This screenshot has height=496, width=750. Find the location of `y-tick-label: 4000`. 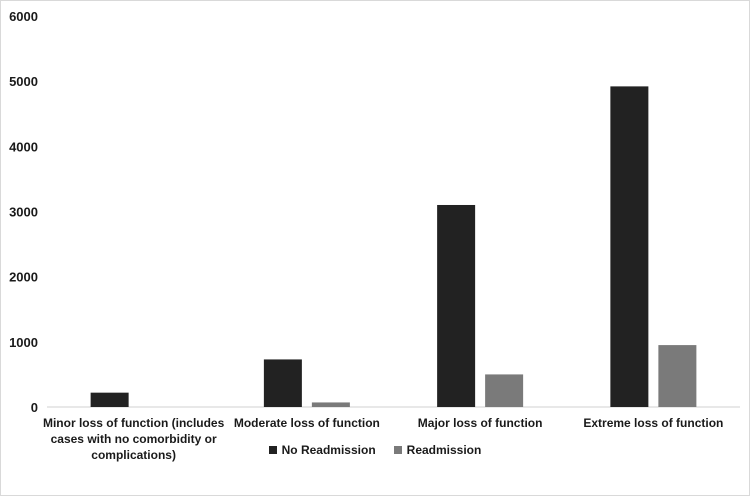

y-tick-label: 4000 is located at coordinates (23, 146).